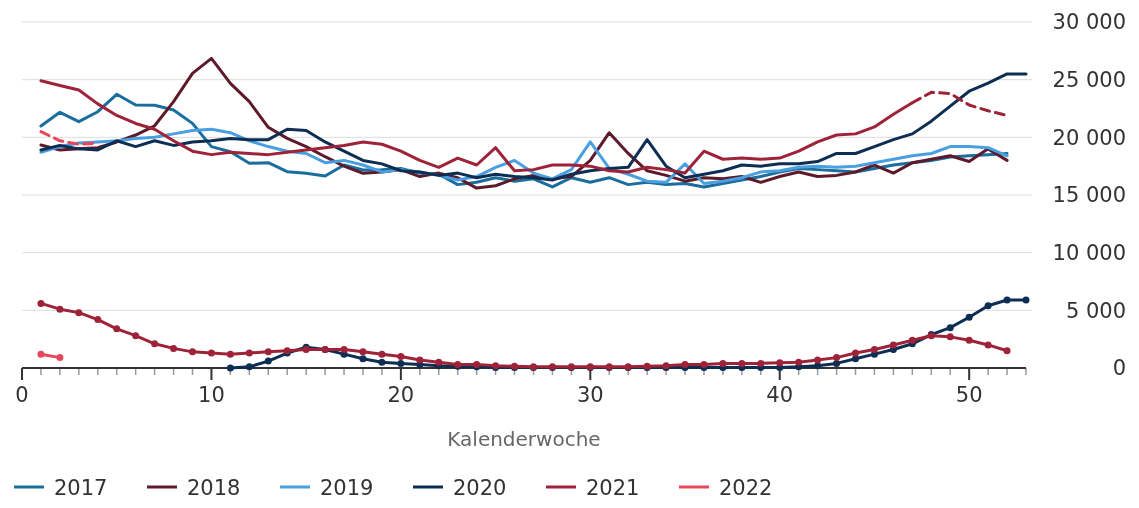 This screenshot has height=508, width=1139. I want to click on x-tick-label: 50, so click(969, 395).